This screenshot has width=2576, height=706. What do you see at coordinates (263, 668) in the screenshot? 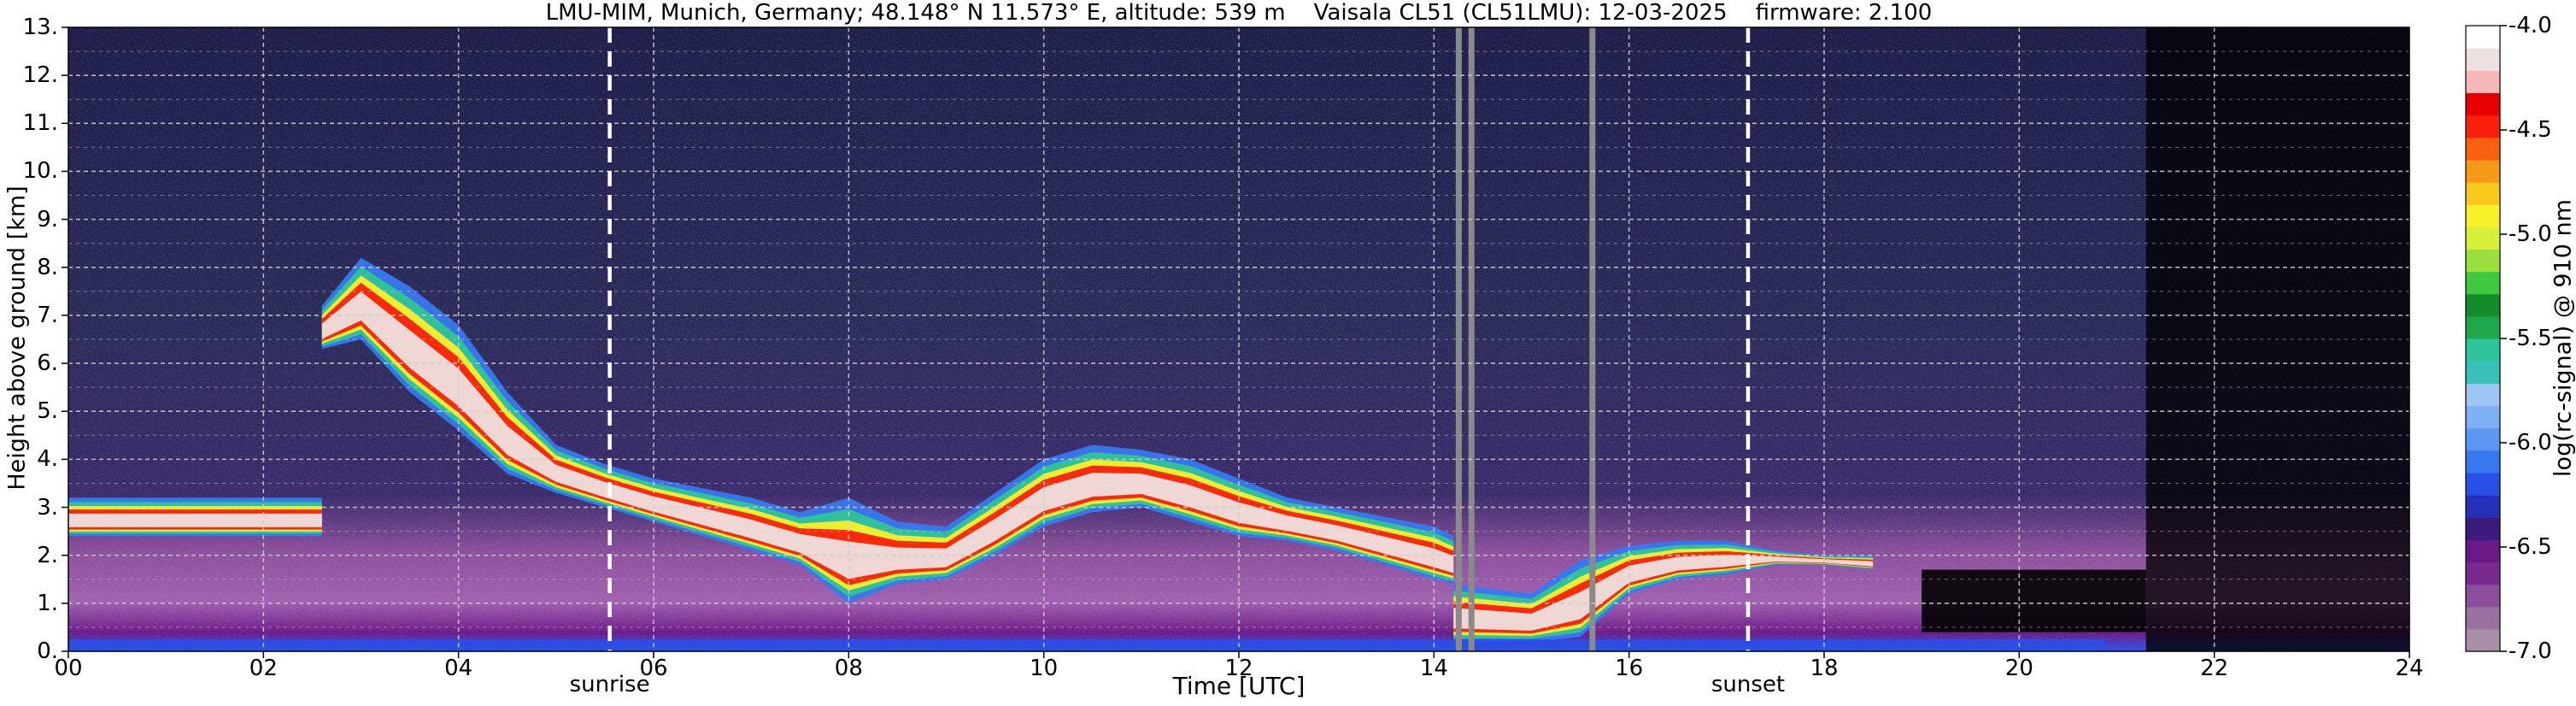
I see `x-tick-label: 02` at bounding box center [263, 668].